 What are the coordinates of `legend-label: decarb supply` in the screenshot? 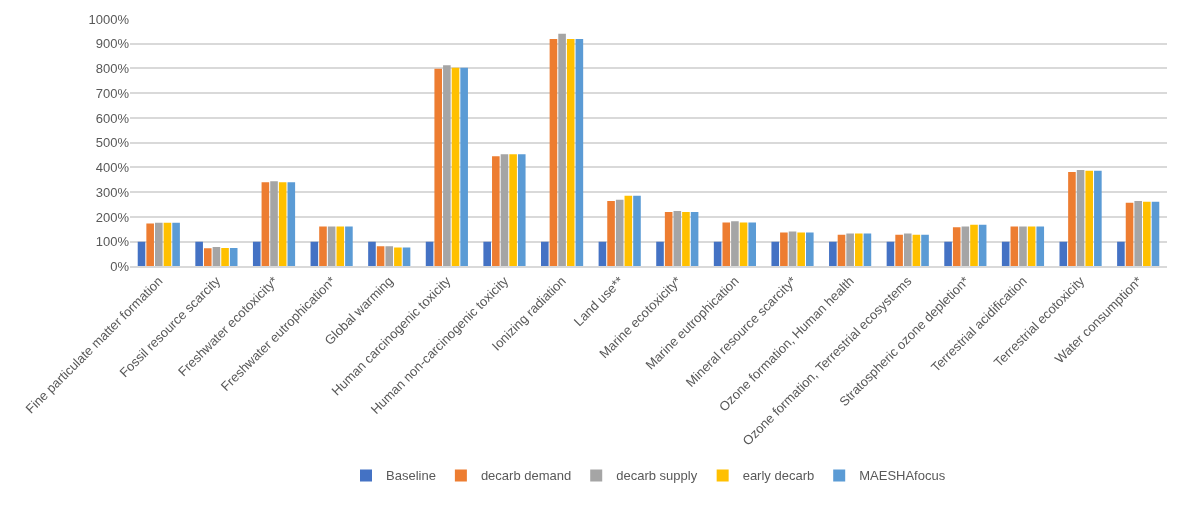 It's located at (657, 476).